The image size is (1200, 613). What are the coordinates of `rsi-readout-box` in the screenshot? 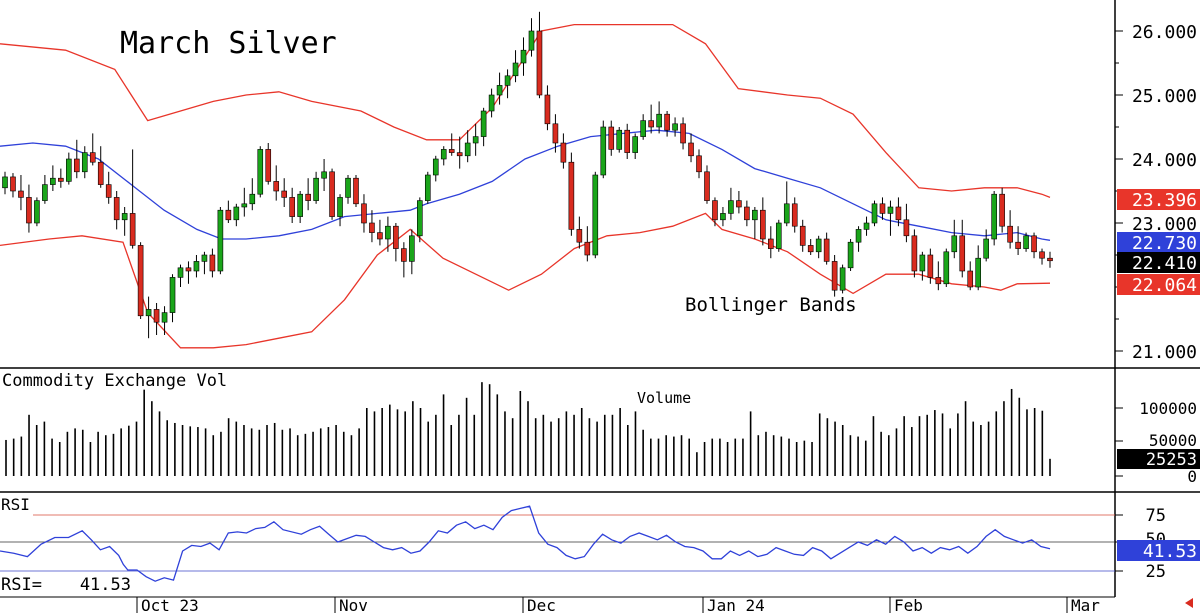 It's located at (66, 584).